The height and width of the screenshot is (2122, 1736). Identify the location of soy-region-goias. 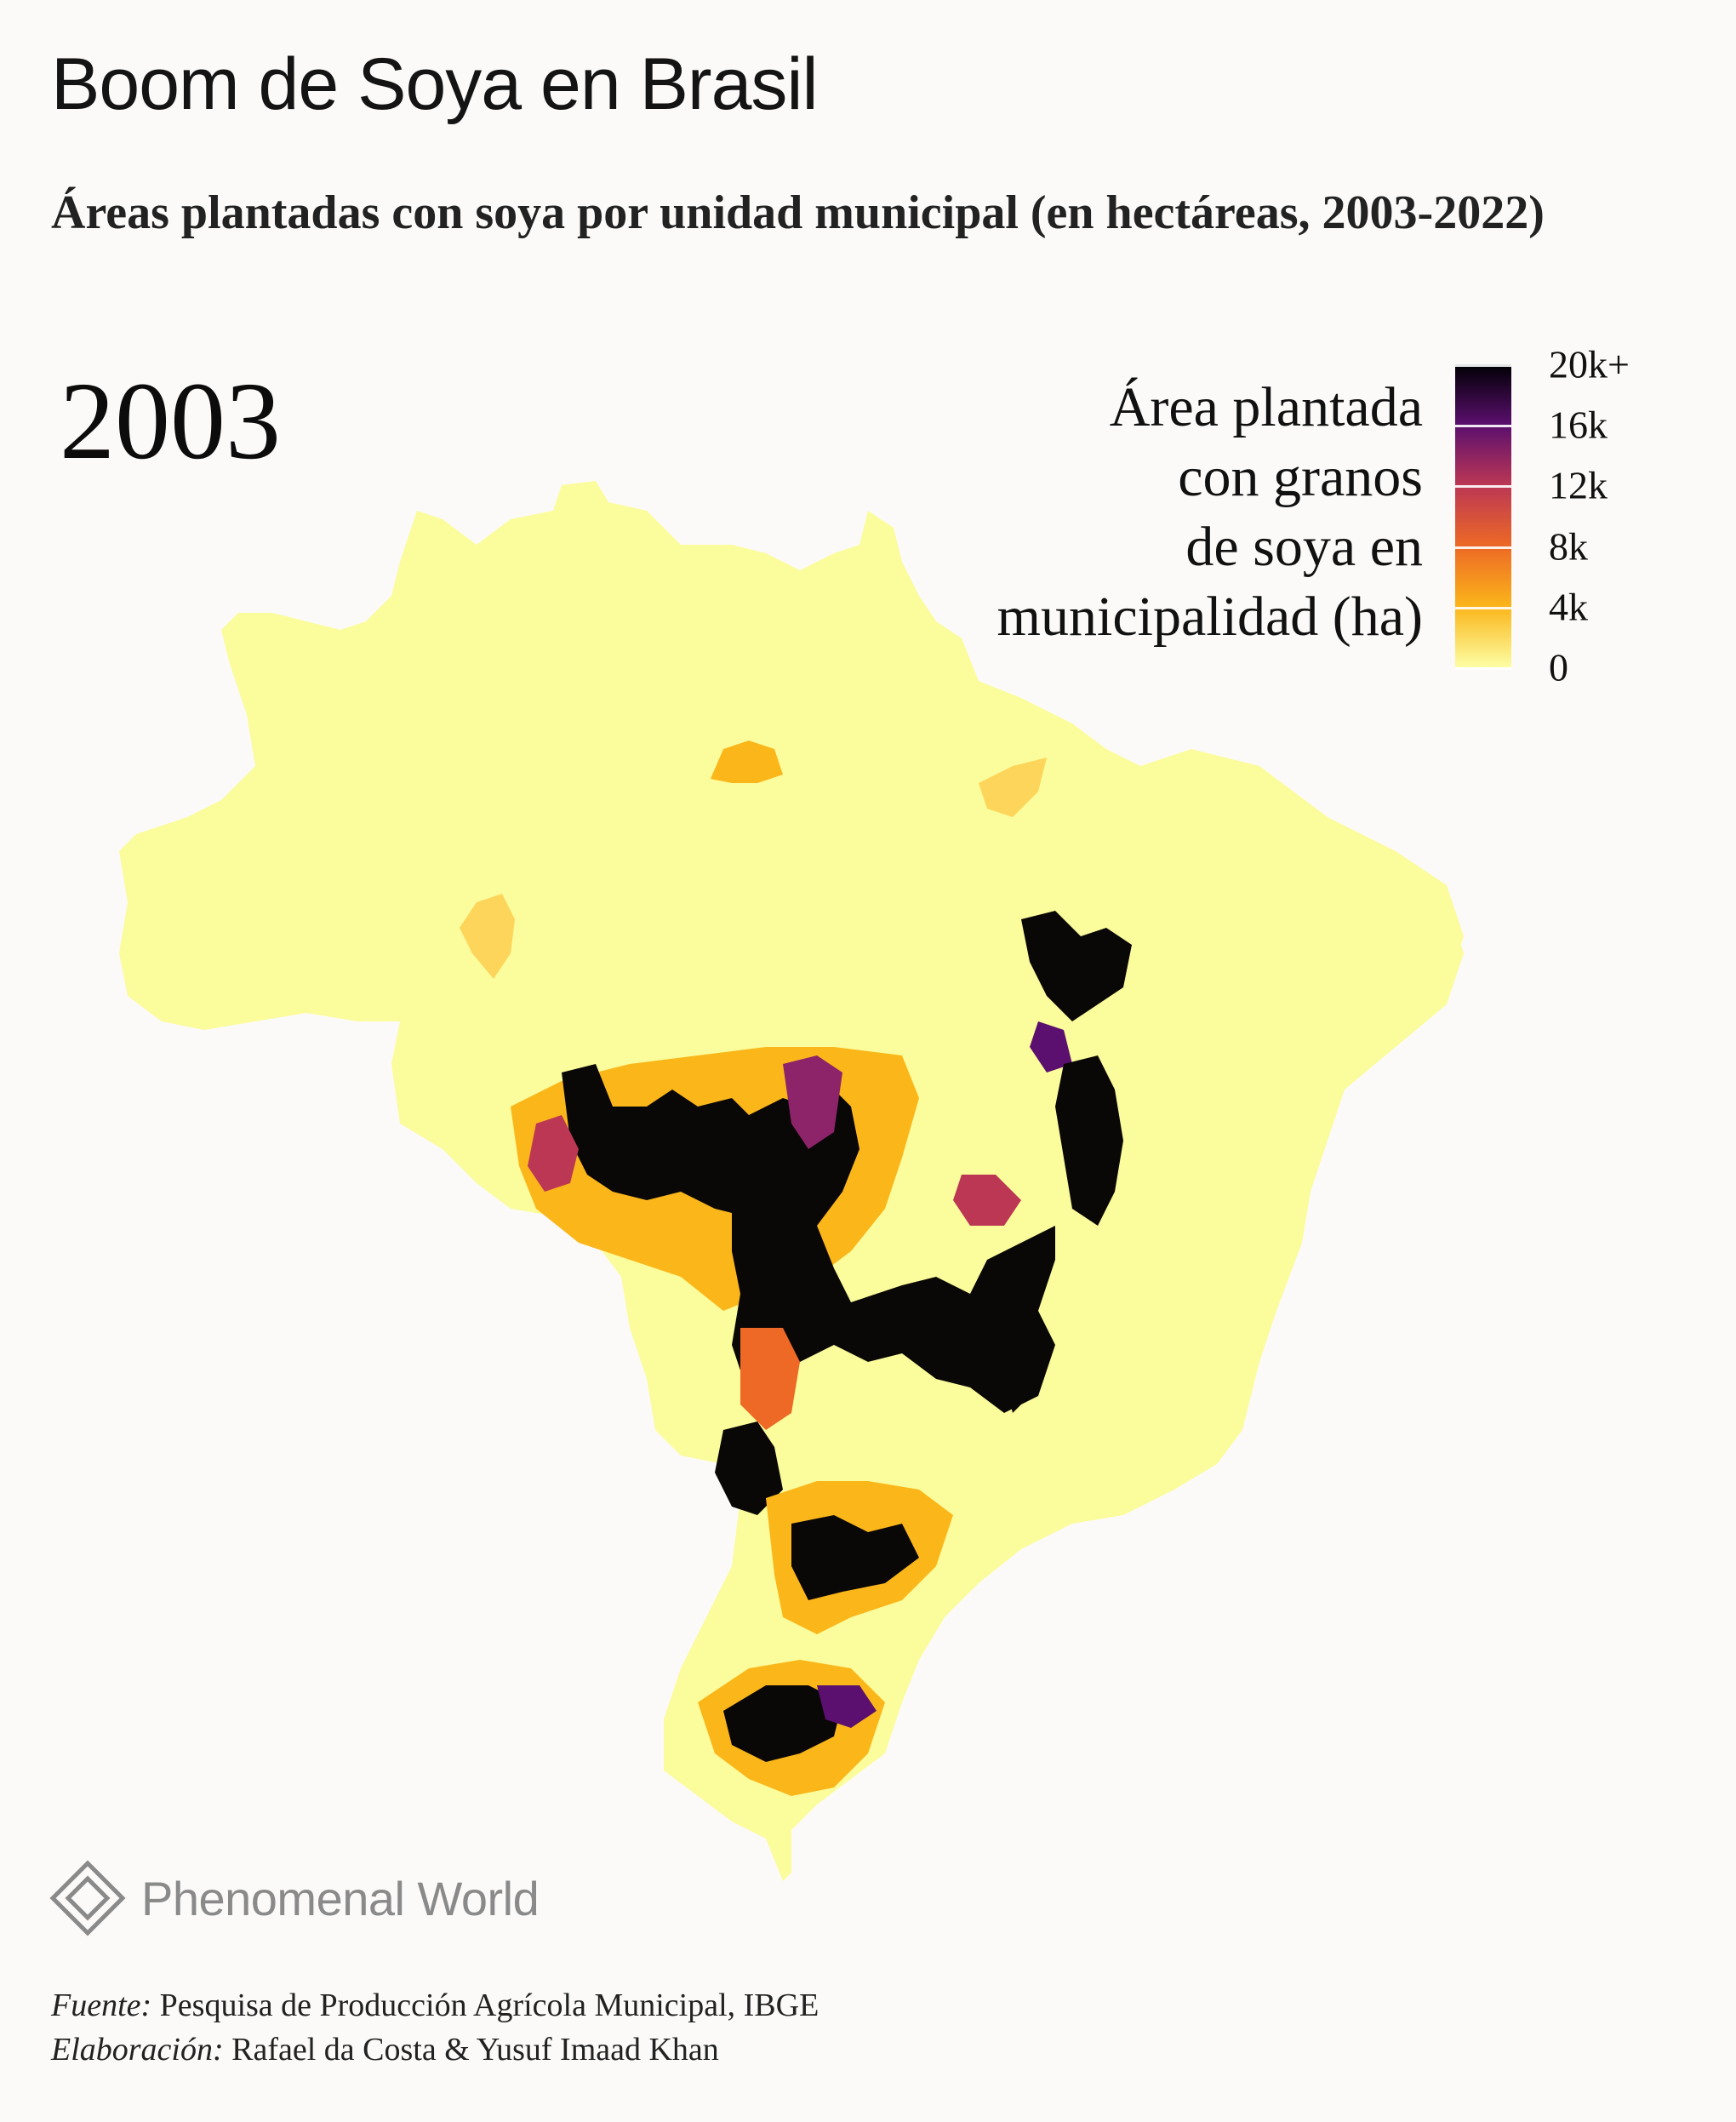
(885, 1379).